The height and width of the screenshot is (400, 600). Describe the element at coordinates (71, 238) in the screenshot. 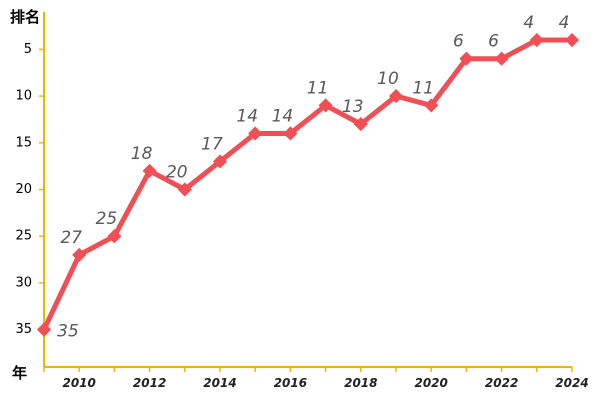

I see `data-label: 27` at that location.